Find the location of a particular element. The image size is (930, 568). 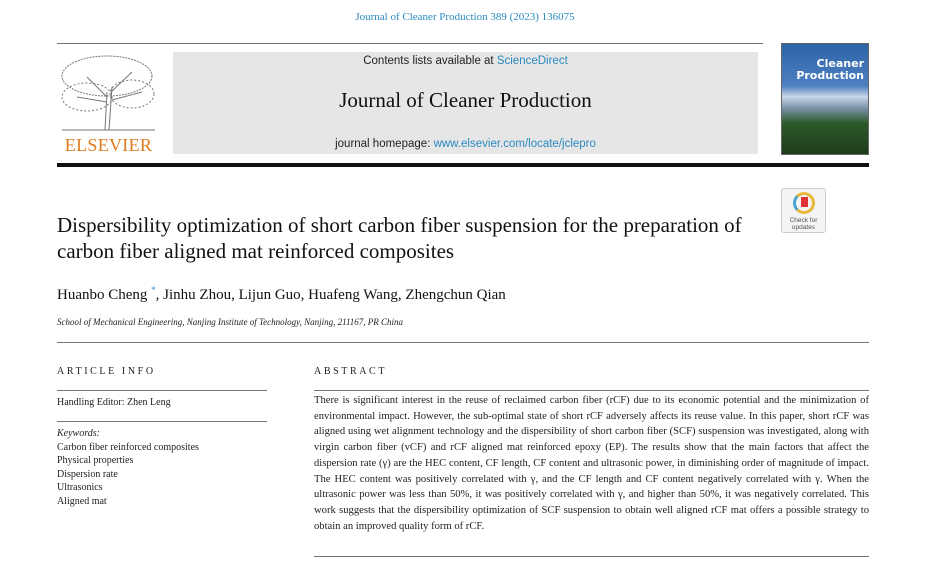

homepage-prefix: journal homepage: is located at coordinates (384, 144).